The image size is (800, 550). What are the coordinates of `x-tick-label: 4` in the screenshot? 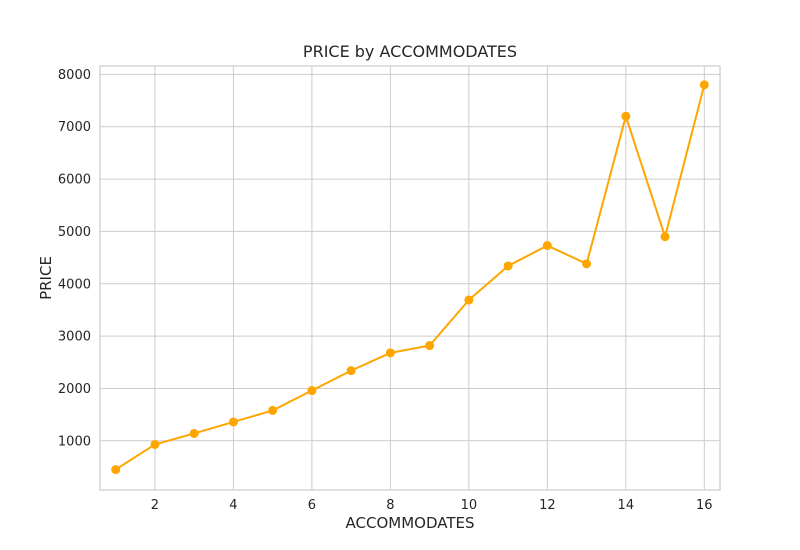 It's located at (233, 505).